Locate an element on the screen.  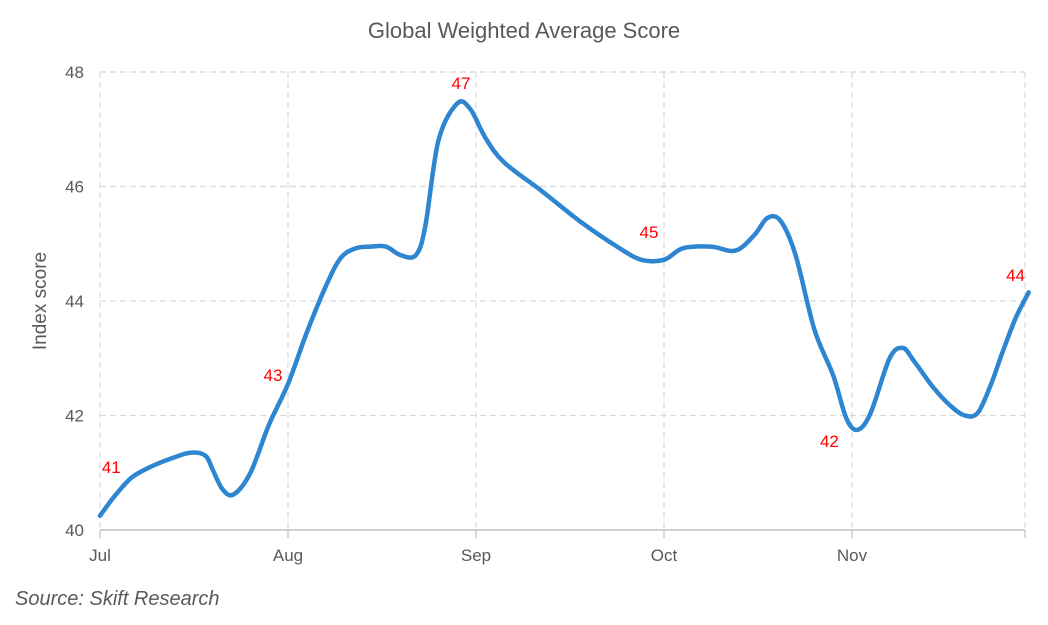
x-tick-label: Sep is located at coordinates (476, 555).